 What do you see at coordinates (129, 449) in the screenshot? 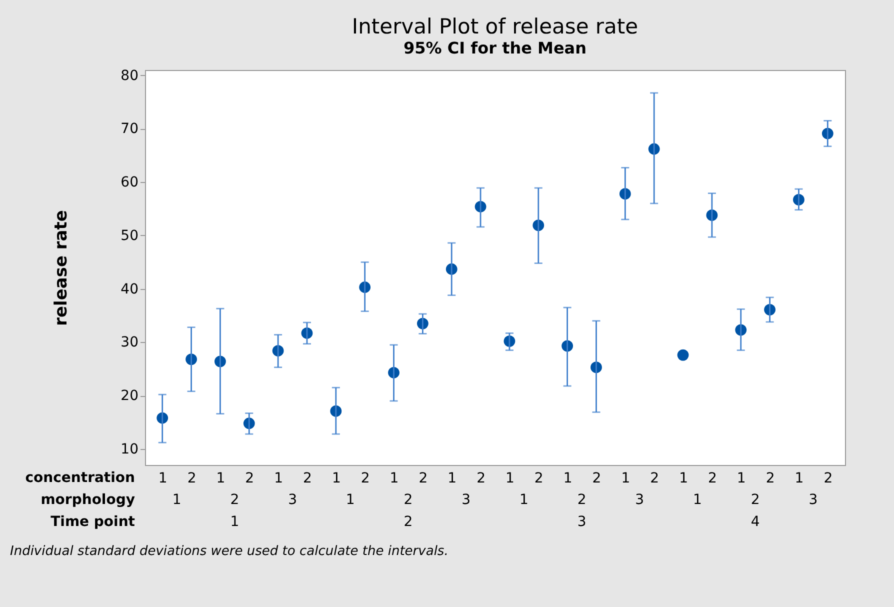
I see `y-tick-label: 10` at bounding box center [129, 449].